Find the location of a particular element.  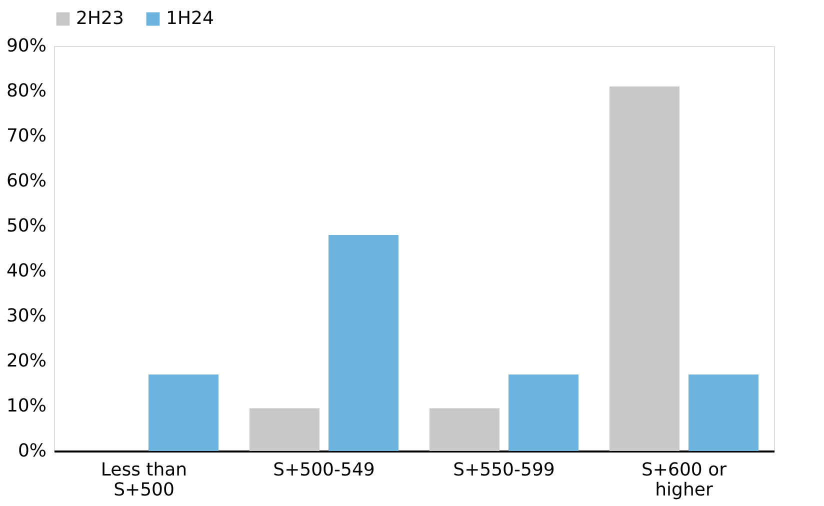

x-tick-label: S+600 or higher is located at coordinates (685, 480).